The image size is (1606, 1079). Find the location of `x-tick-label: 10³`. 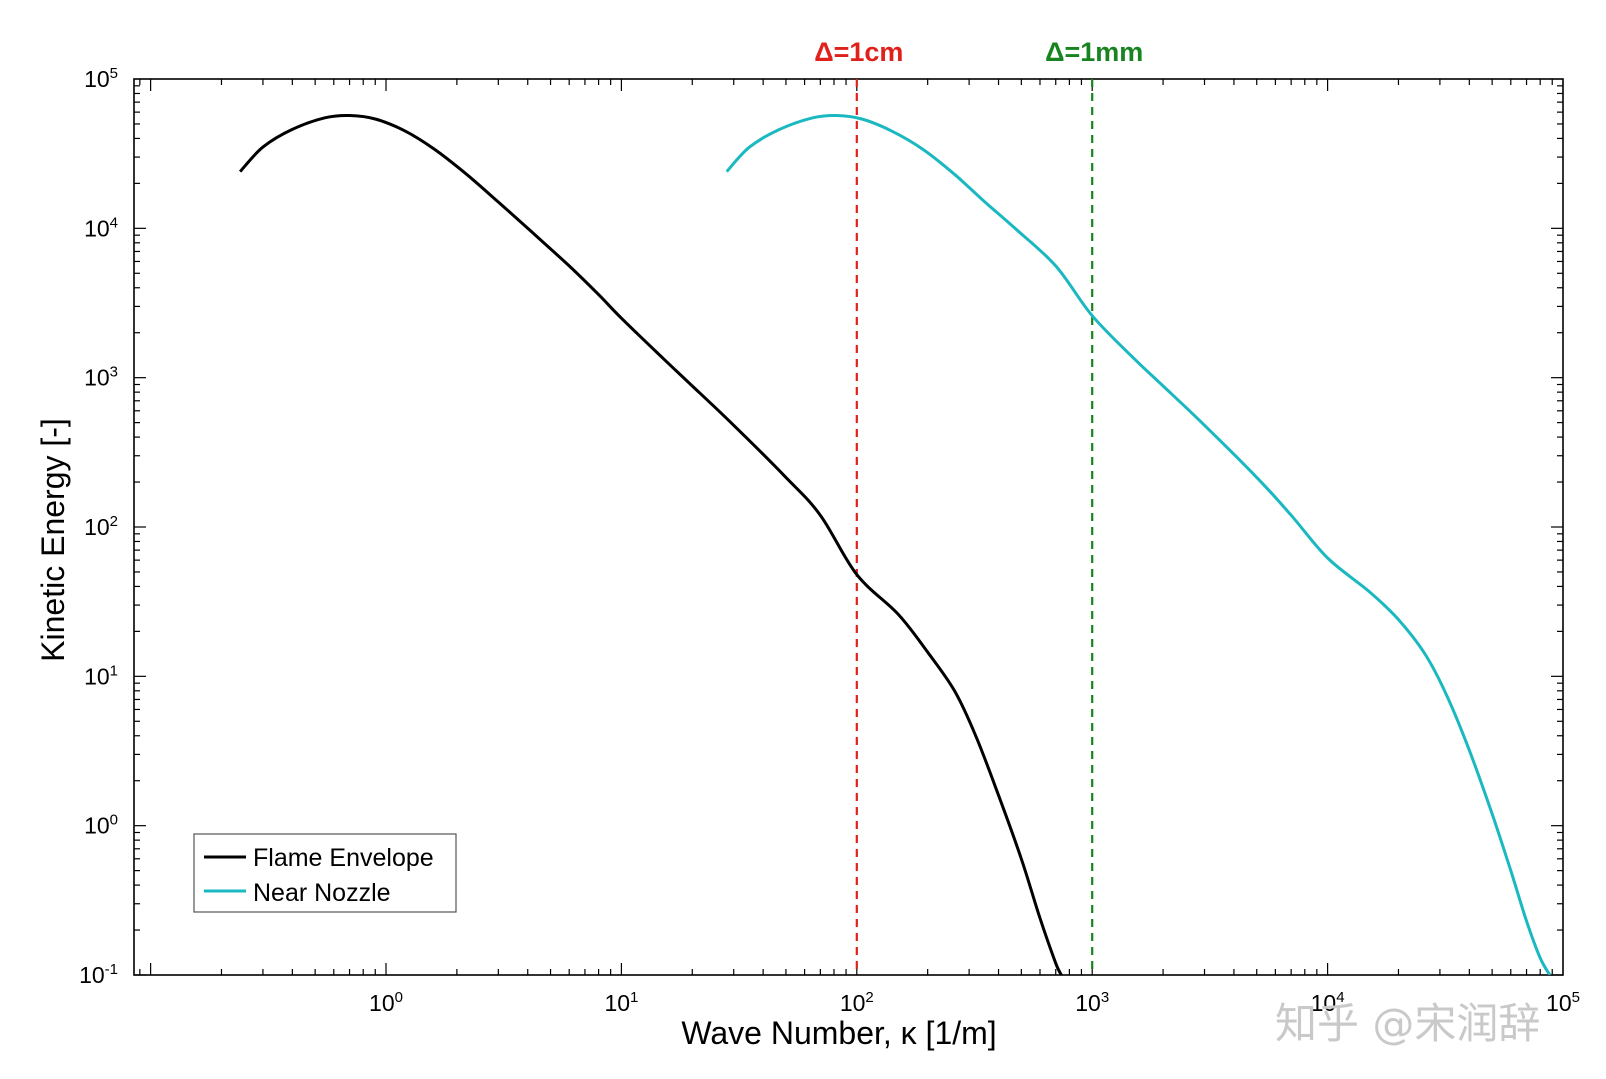

x-tick-label: 10³ is located at coordinates (1092, 1002).